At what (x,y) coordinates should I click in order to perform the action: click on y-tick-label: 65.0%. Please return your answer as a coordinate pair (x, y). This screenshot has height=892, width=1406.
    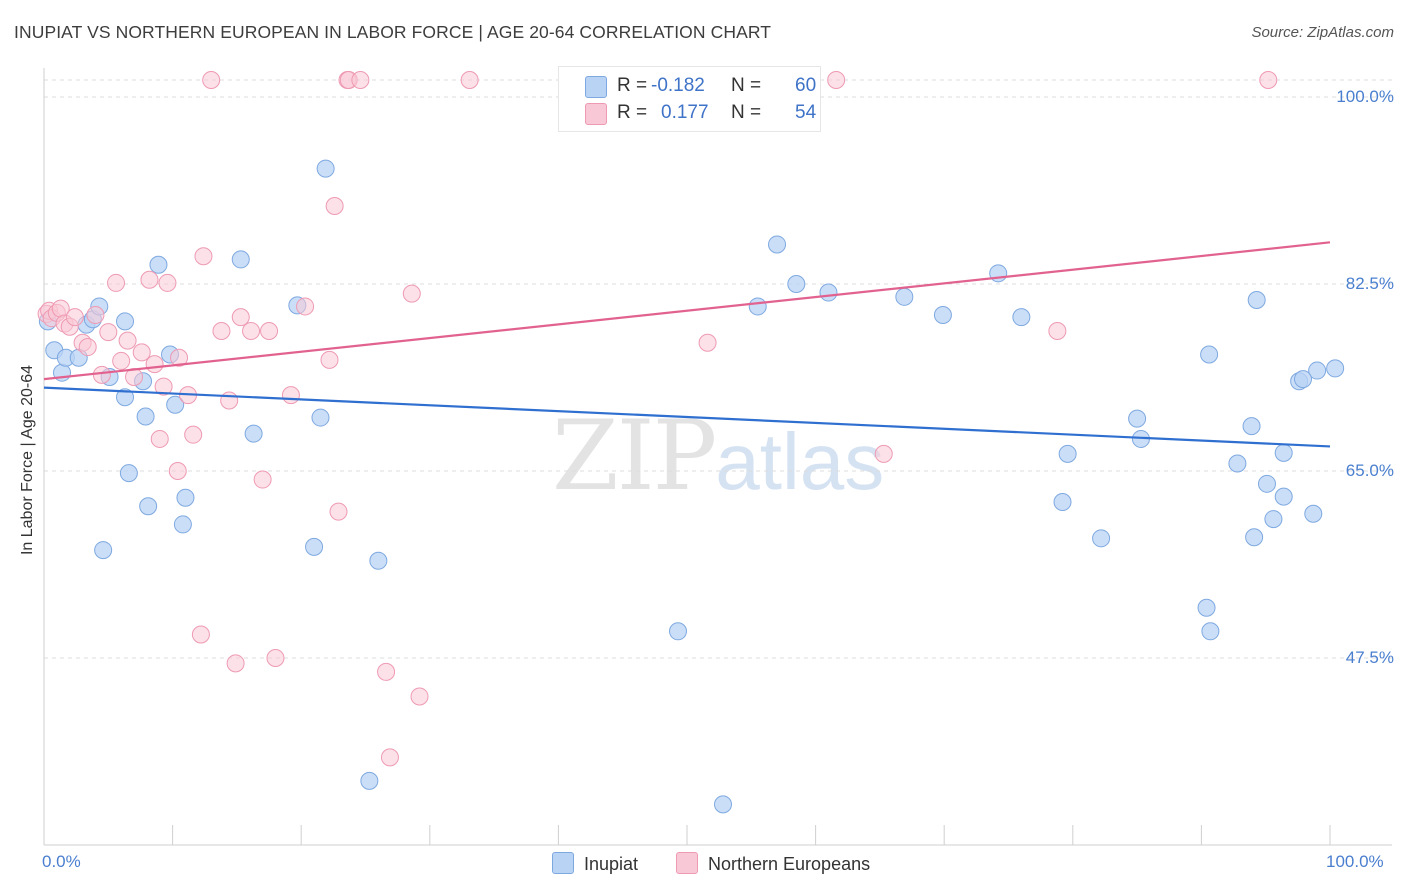
    Looking at the image, I should click on (1369, 470).